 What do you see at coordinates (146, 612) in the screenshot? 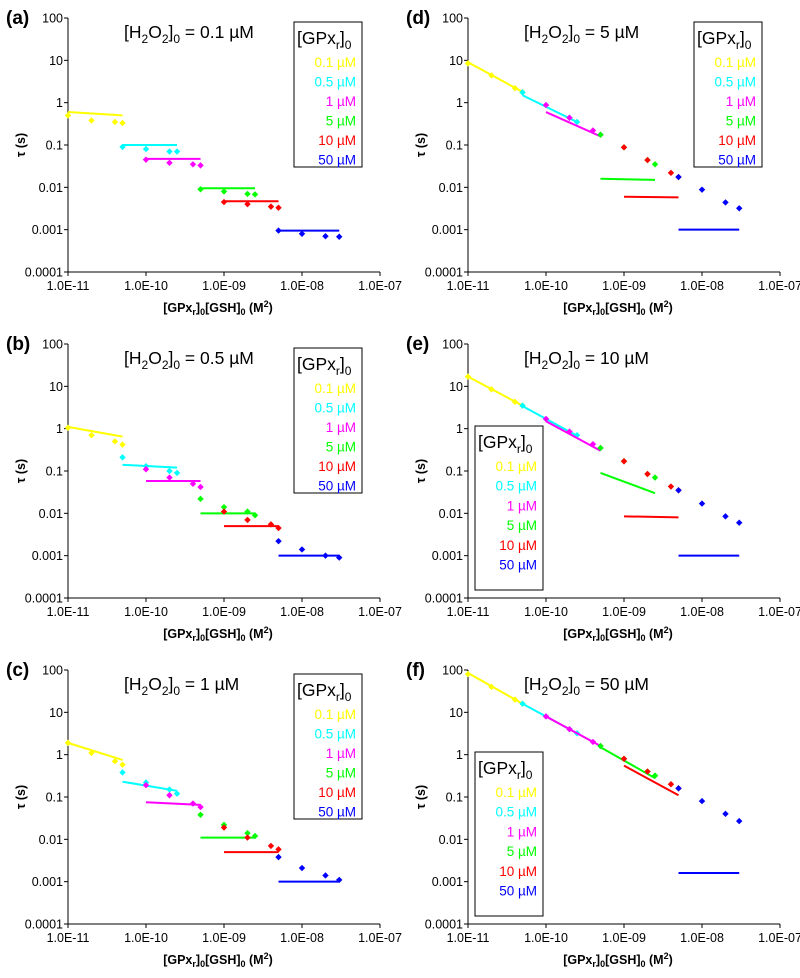
I see `x-tick-label: 1.0E-10` at bounding box center [146, 612].